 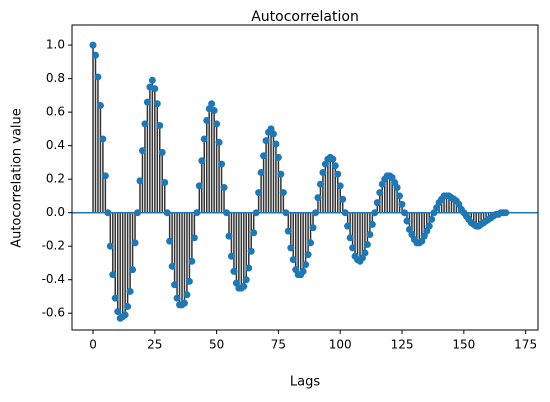 I want to click on y-tick-label: 0.4, so click(x=55, y=145).